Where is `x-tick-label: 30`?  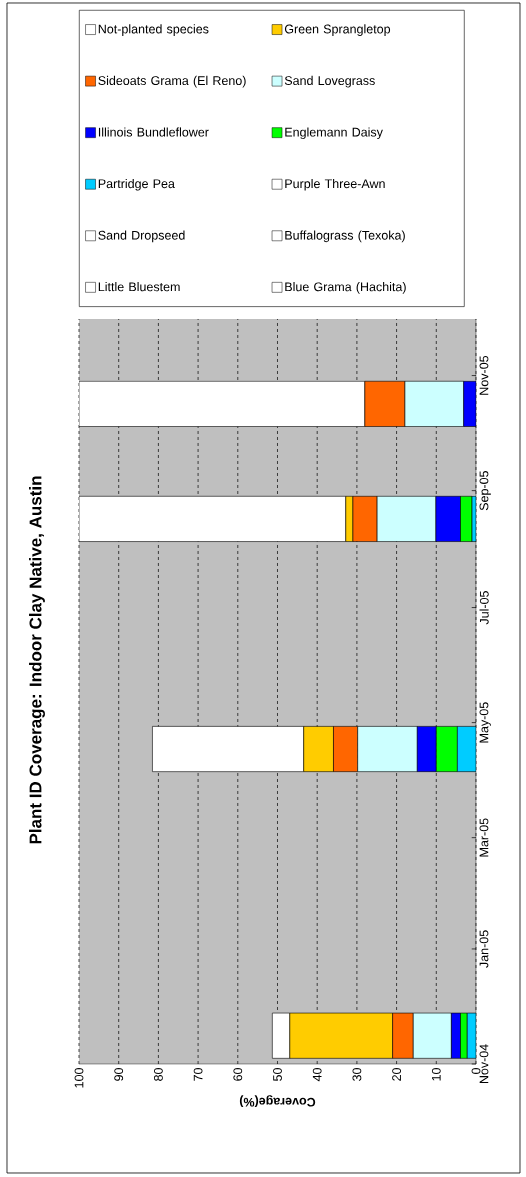
x-tick-label: 30 is located at coordinates (357, 1074).